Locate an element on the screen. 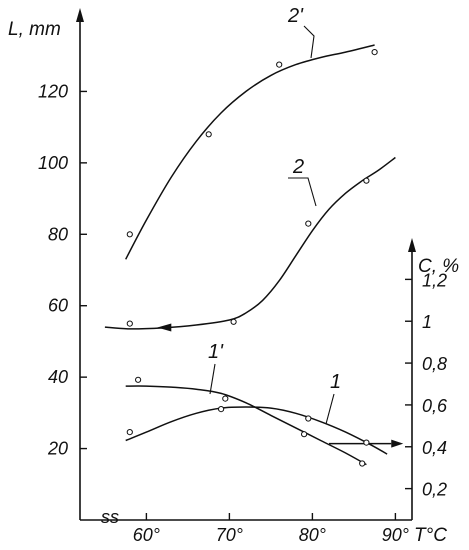 This screenshot has height=550, width=469. series-label-1prime: 1' is located at coordinates (216, 352).